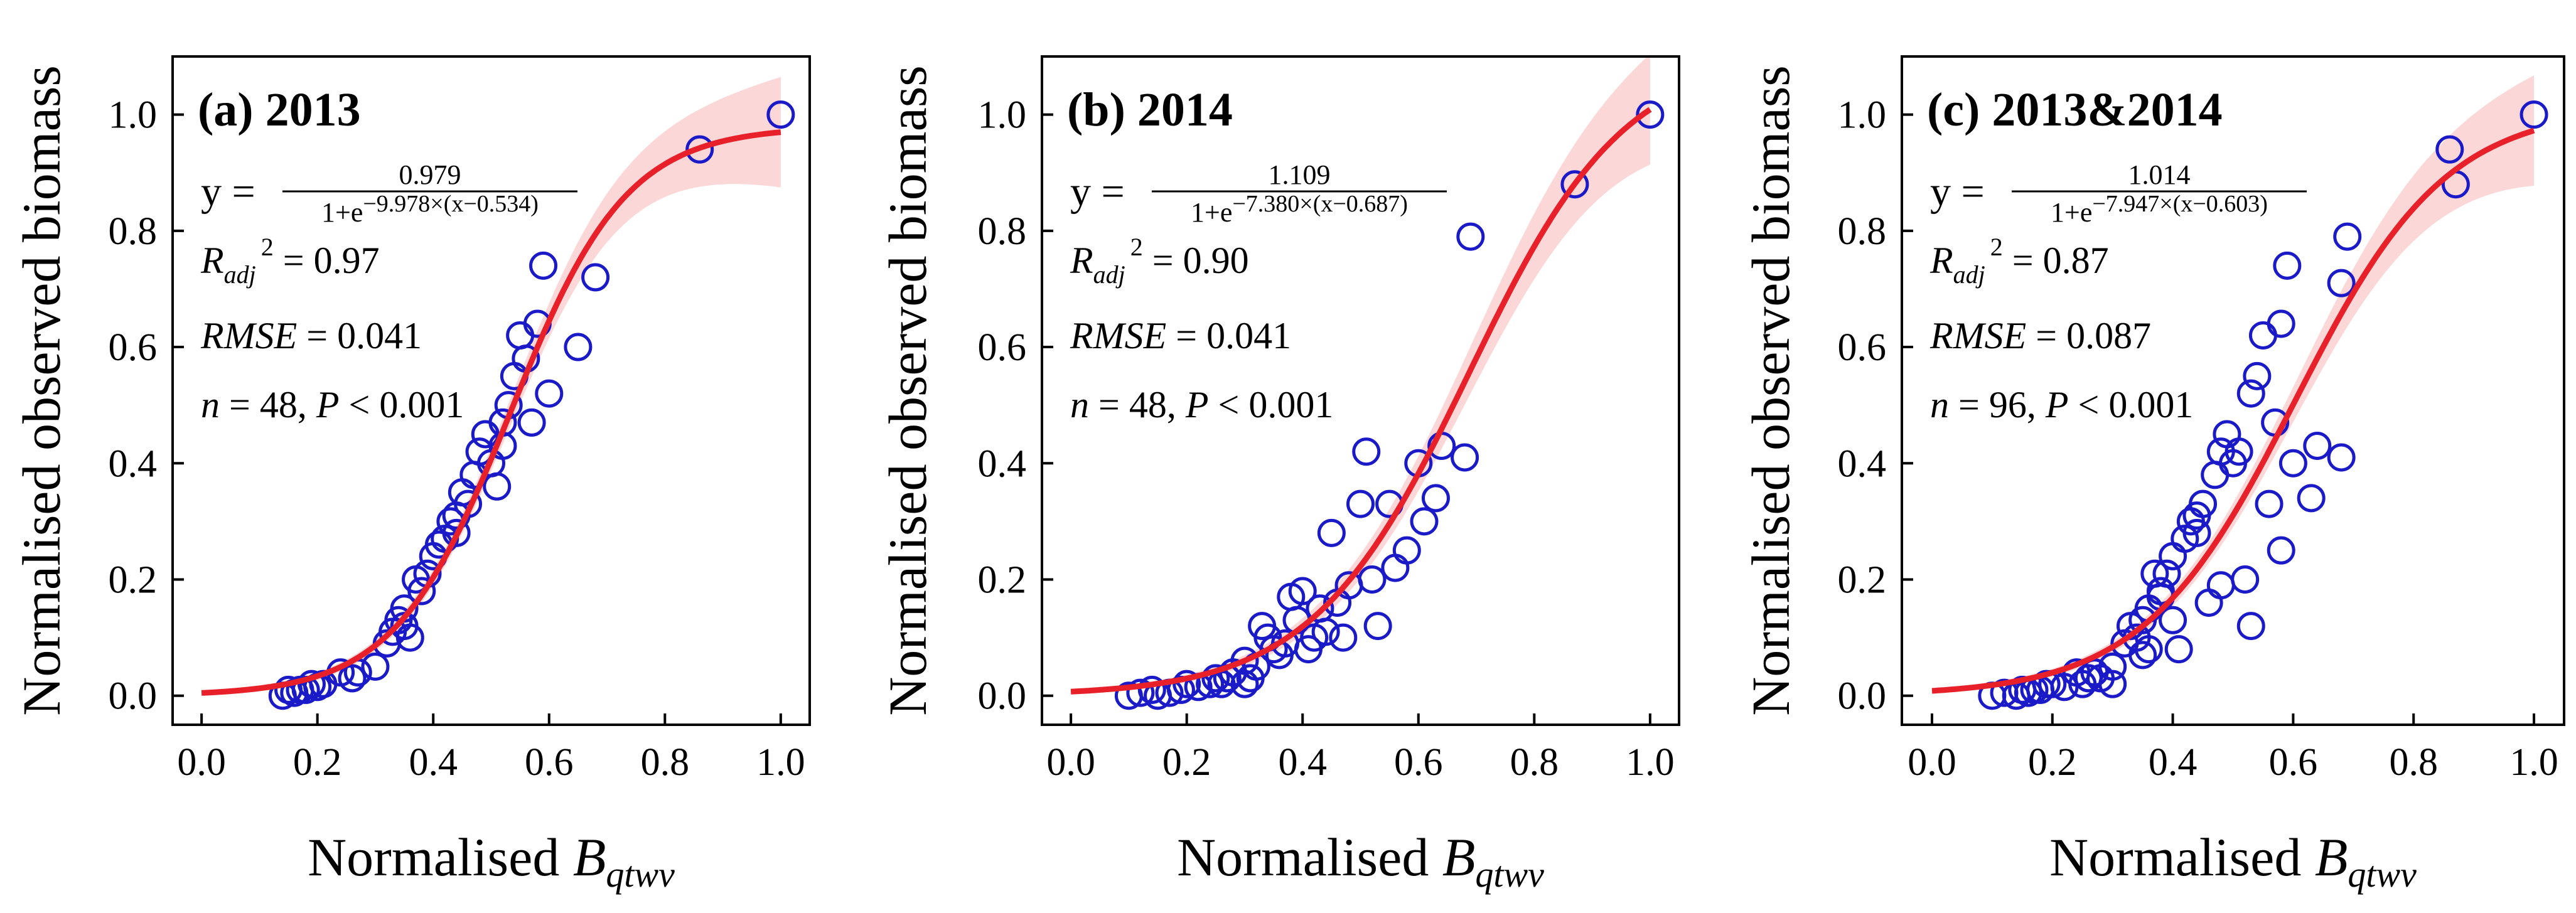  I want to click on r2-stat: Radj2 = 0.87, so click(2019, 261).